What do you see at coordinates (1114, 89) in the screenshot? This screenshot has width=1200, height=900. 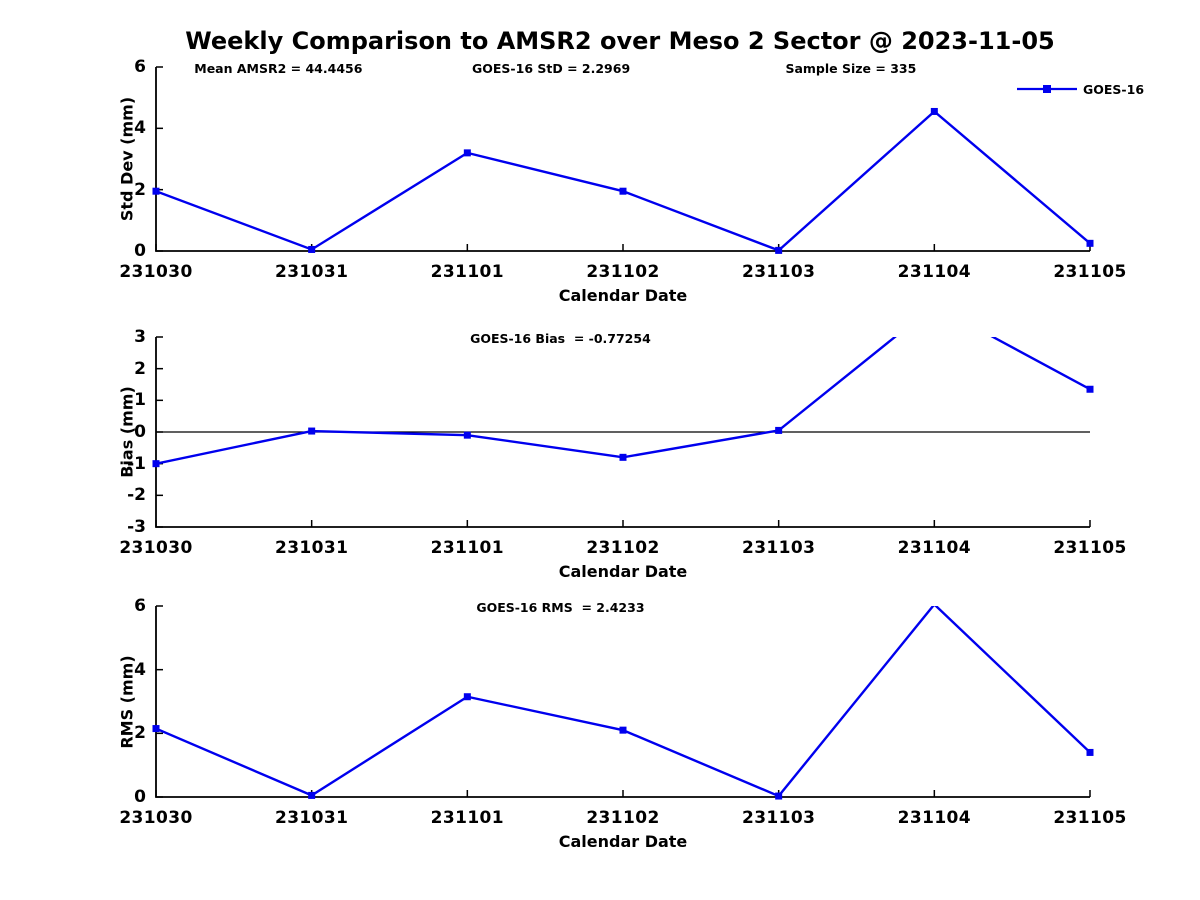 I see `legend-label: GOES-16` at bounding box center [1114, 89].